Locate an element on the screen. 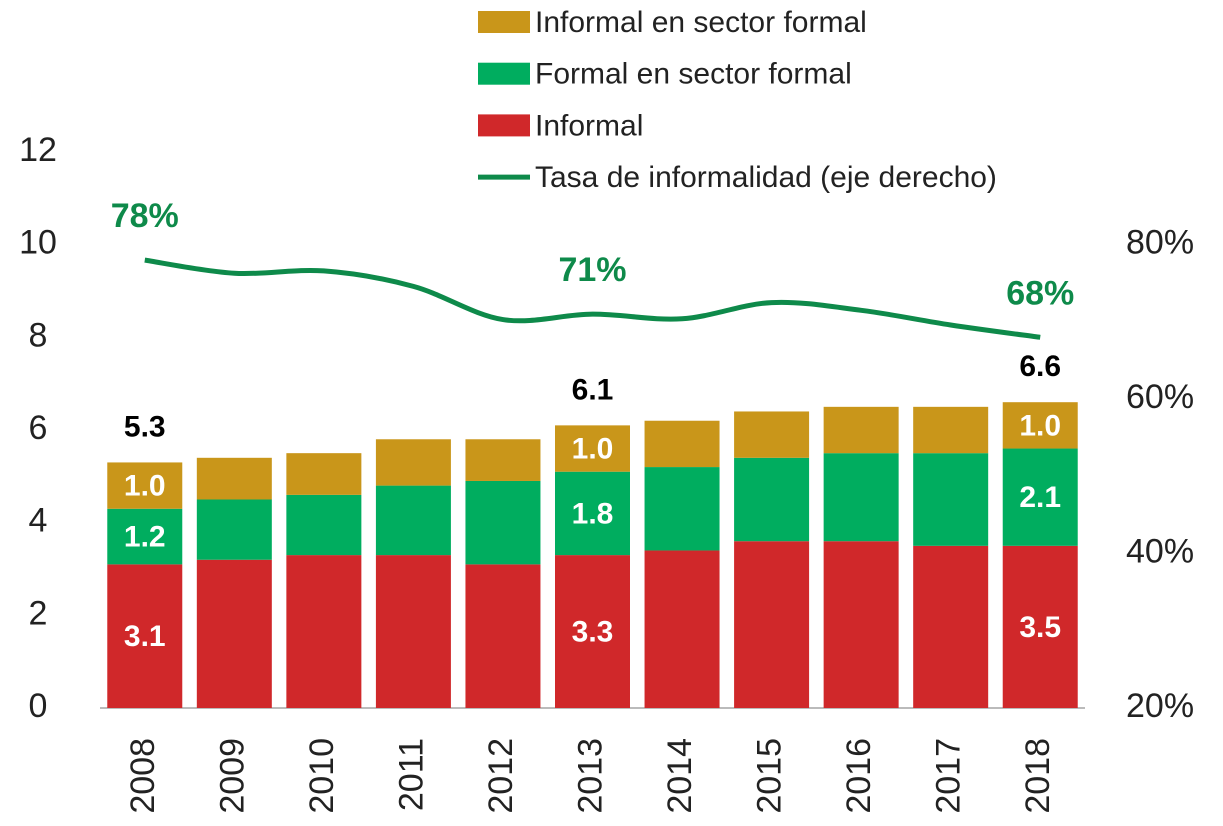  line-label: 71% is located at coordinates (592, 270).